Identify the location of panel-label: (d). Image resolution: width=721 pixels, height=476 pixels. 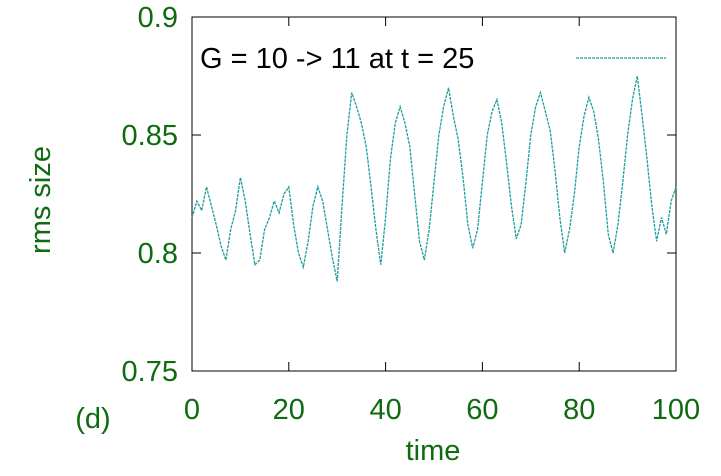
(92, 419).